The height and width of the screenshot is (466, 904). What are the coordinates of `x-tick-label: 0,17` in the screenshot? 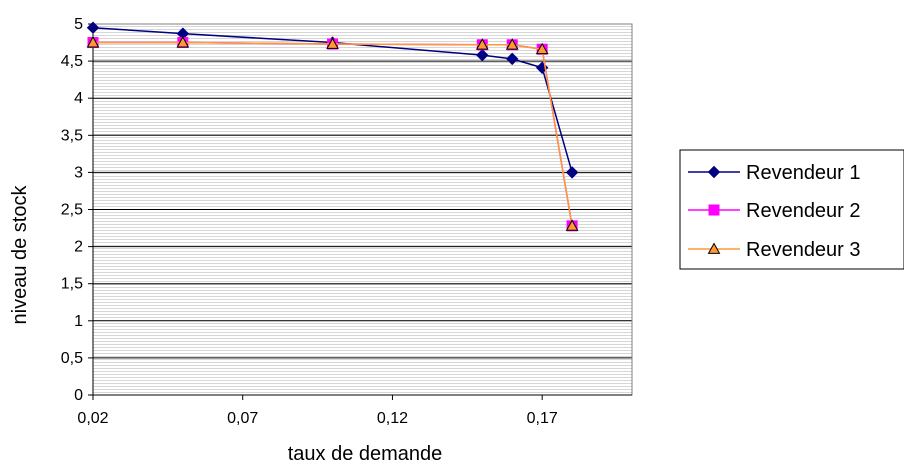 It's located at (542, 418).